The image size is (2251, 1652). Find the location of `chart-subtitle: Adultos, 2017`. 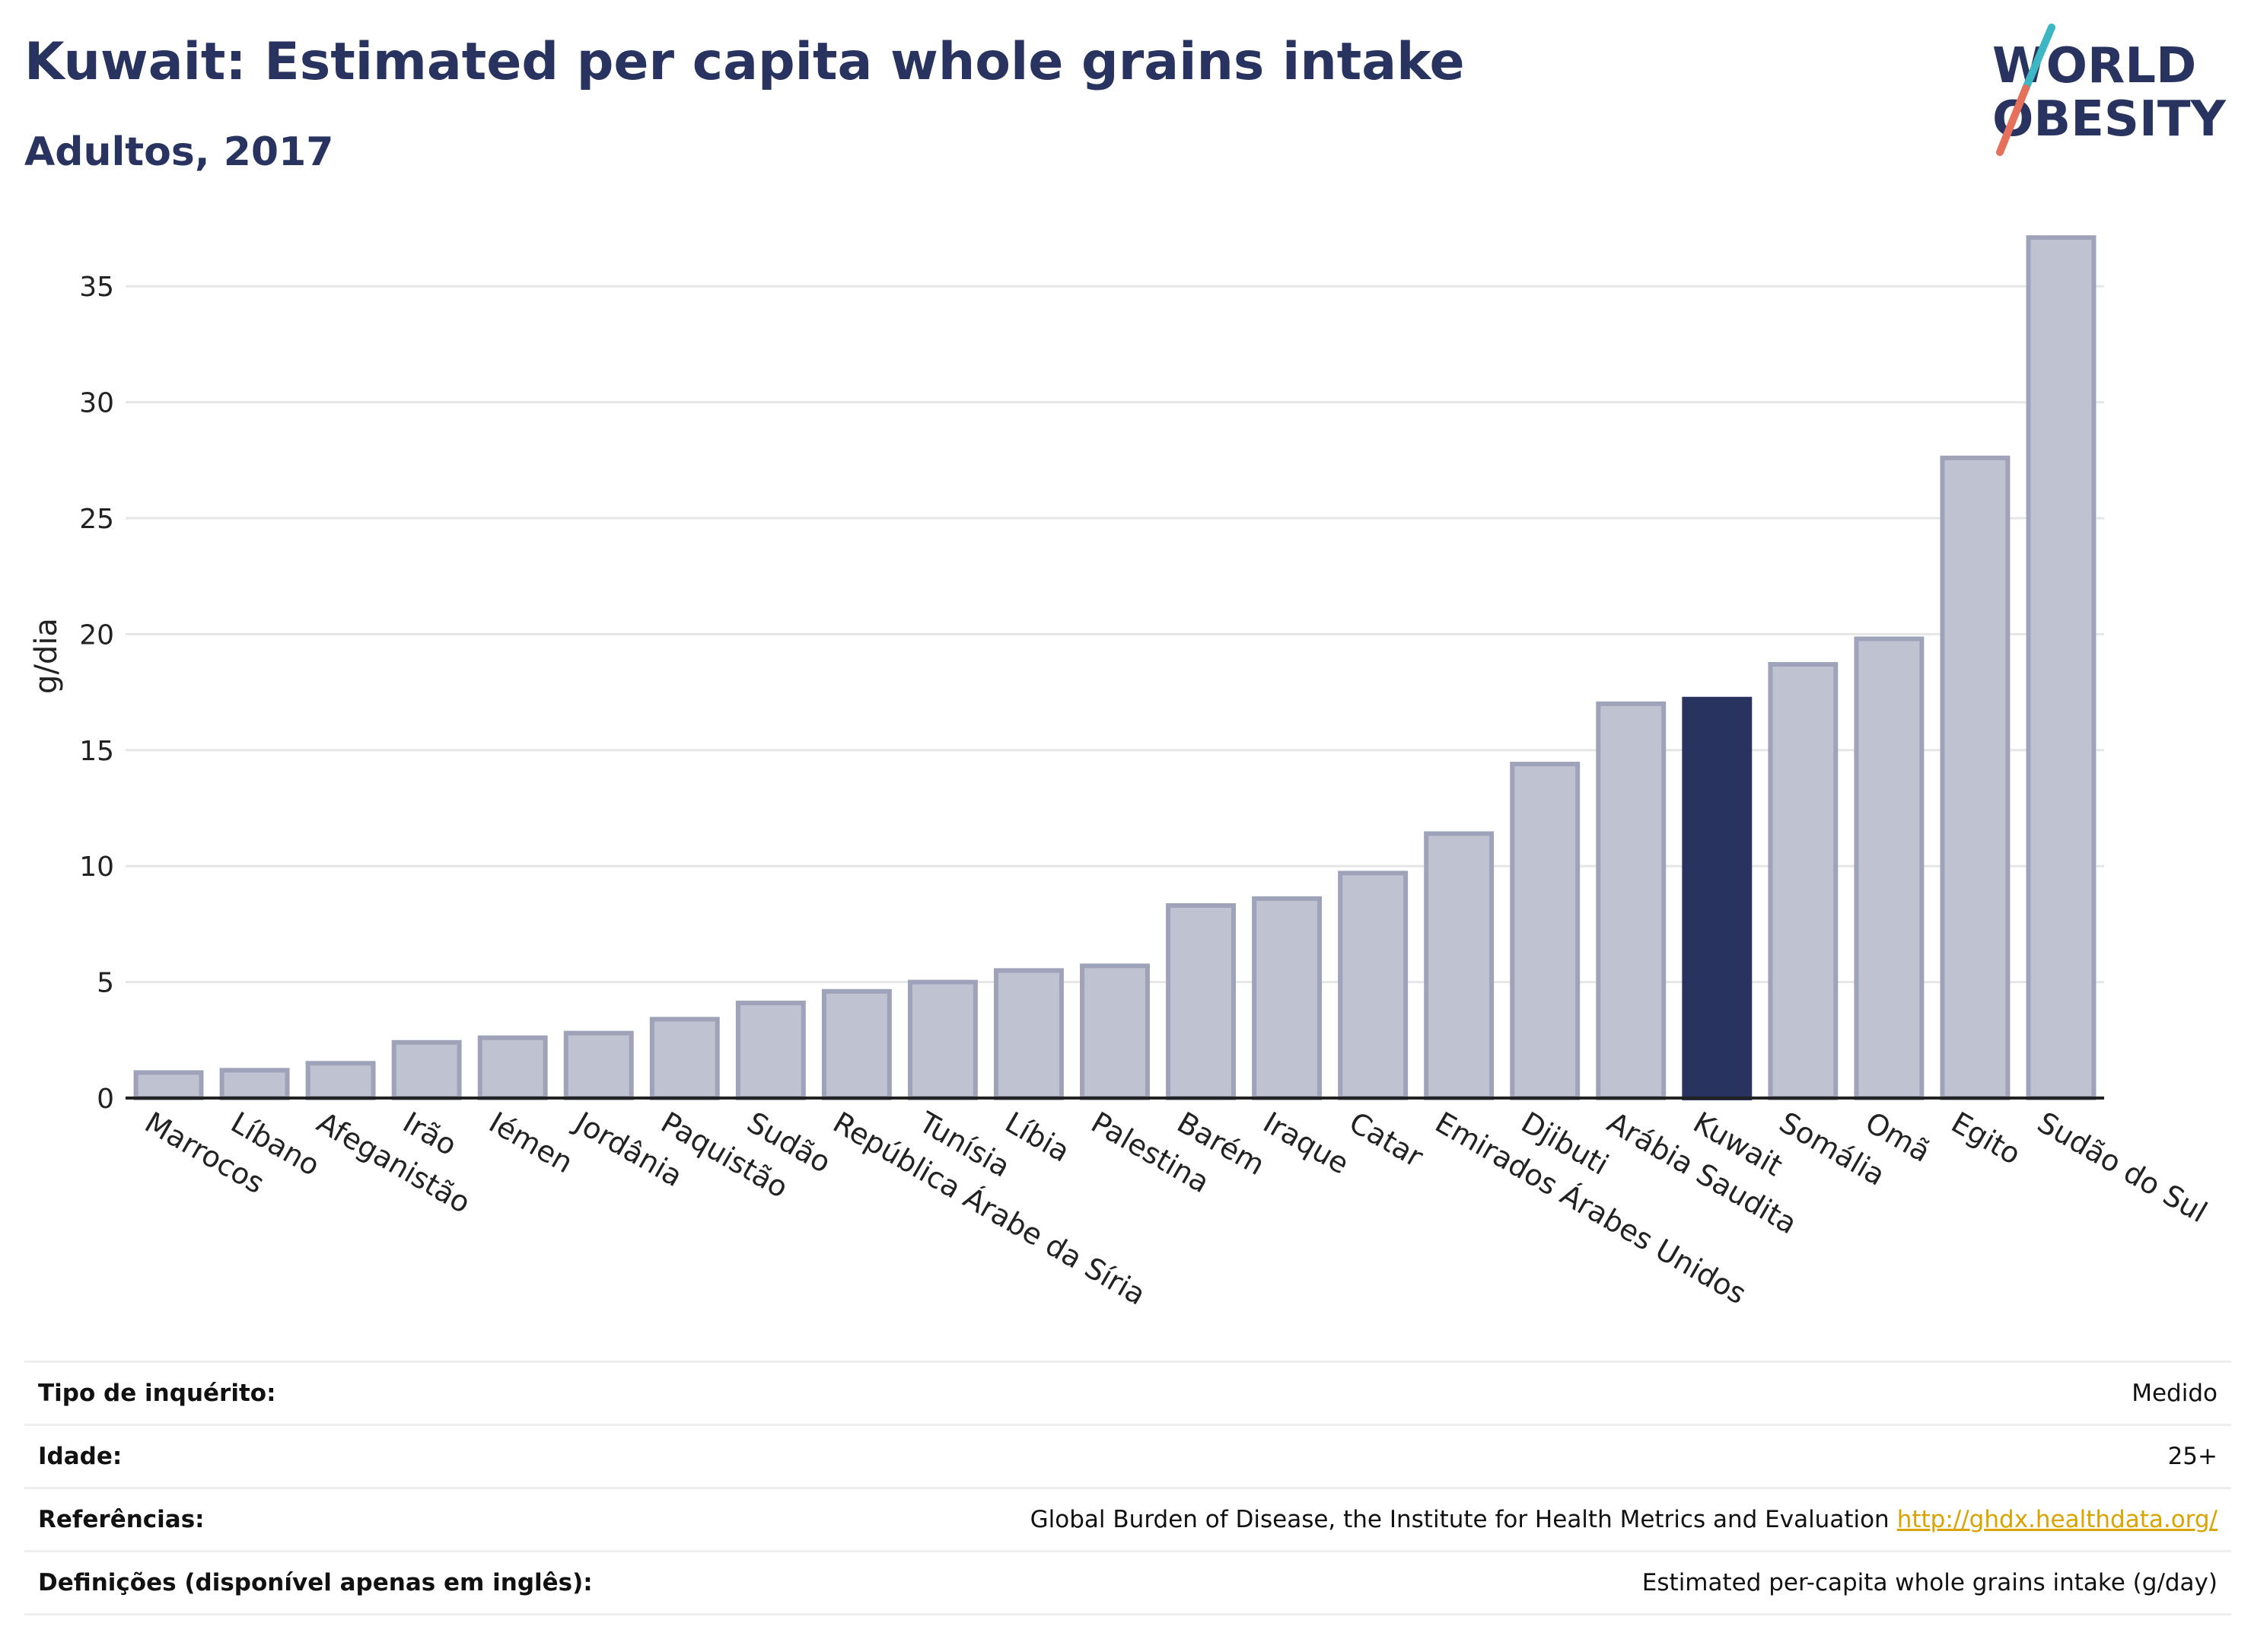

chart-subtitle: Adultos, 2017 is located at coordinates (179, 152).